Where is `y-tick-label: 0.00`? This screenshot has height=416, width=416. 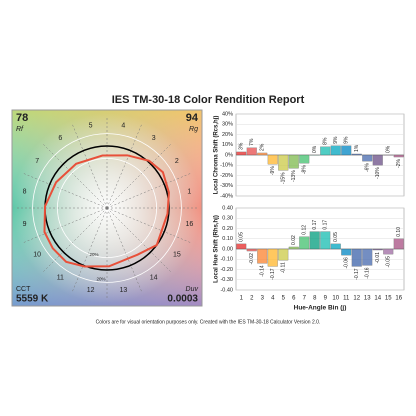 y-tick-label: 0.00 is located at coordinates (227, 249).